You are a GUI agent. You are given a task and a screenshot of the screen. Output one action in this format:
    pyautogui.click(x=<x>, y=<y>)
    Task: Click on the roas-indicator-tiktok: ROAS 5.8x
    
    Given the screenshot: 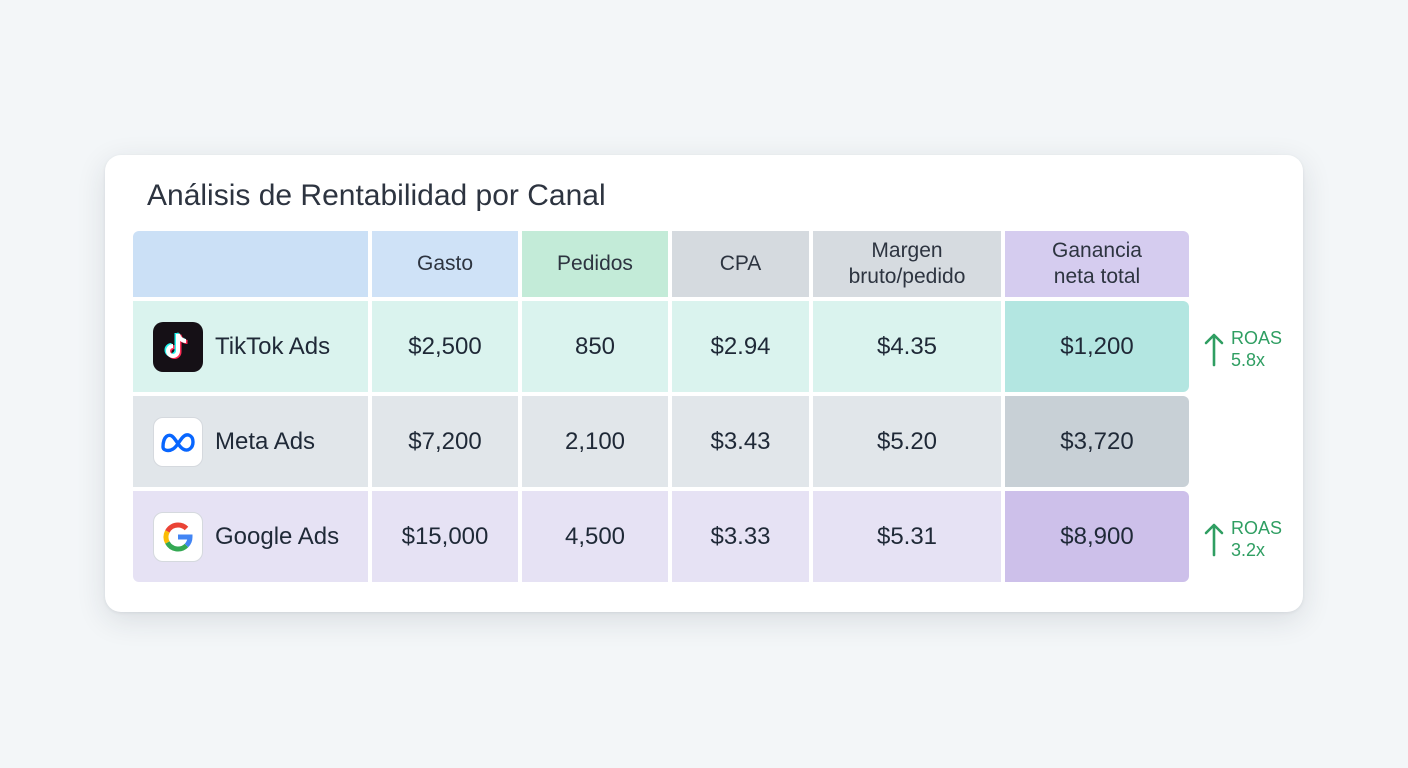 What is the action you would take?
    pyautogui.click(x=1242, y=349)
    